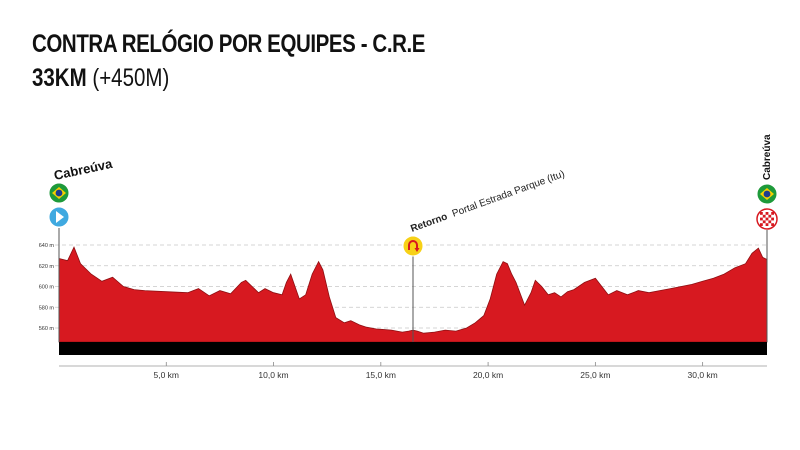  Describe the element at coordinates (273, 375) in the screenshot. I see `x-tick-label: 10,0 km` at that location.